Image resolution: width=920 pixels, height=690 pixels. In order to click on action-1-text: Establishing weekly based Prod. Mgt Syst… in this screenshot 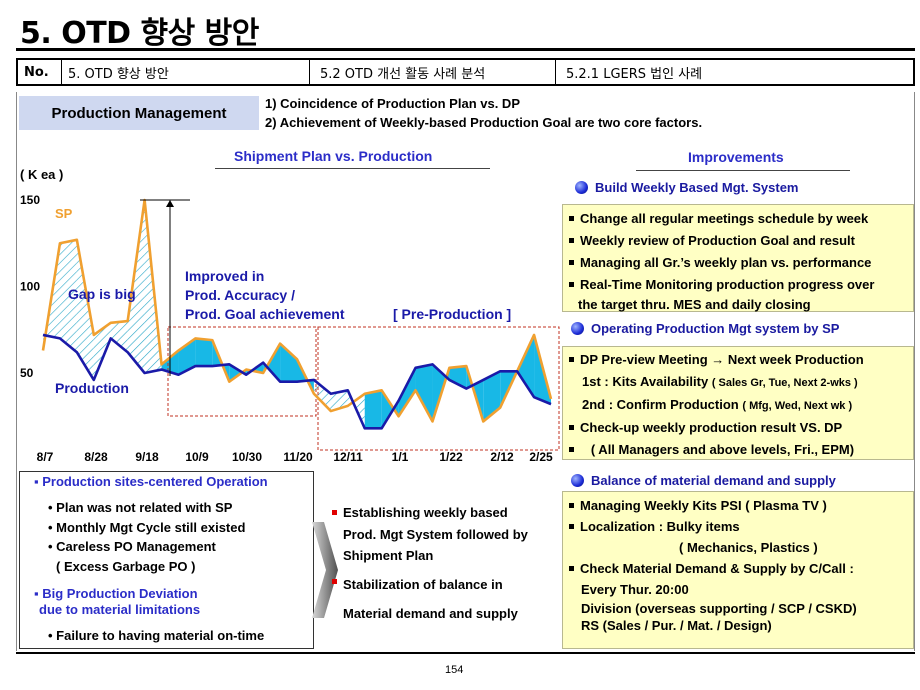, I will do `click(435, 534)`.